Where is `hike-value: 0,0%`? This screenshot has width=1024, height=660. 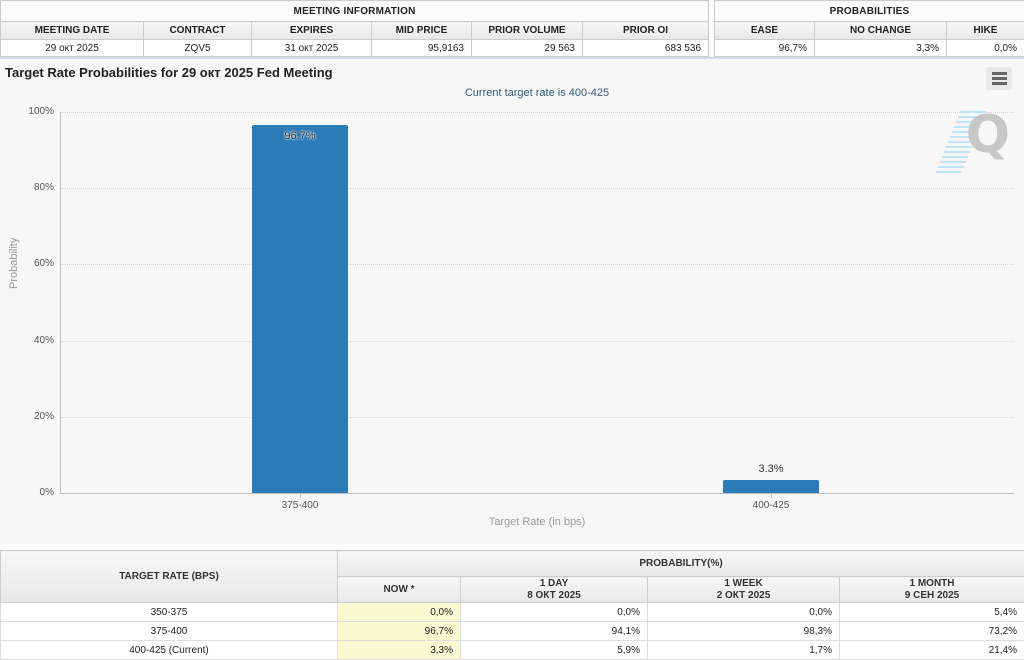 hike-value: 0,0% is located at coordinates (985, 48).